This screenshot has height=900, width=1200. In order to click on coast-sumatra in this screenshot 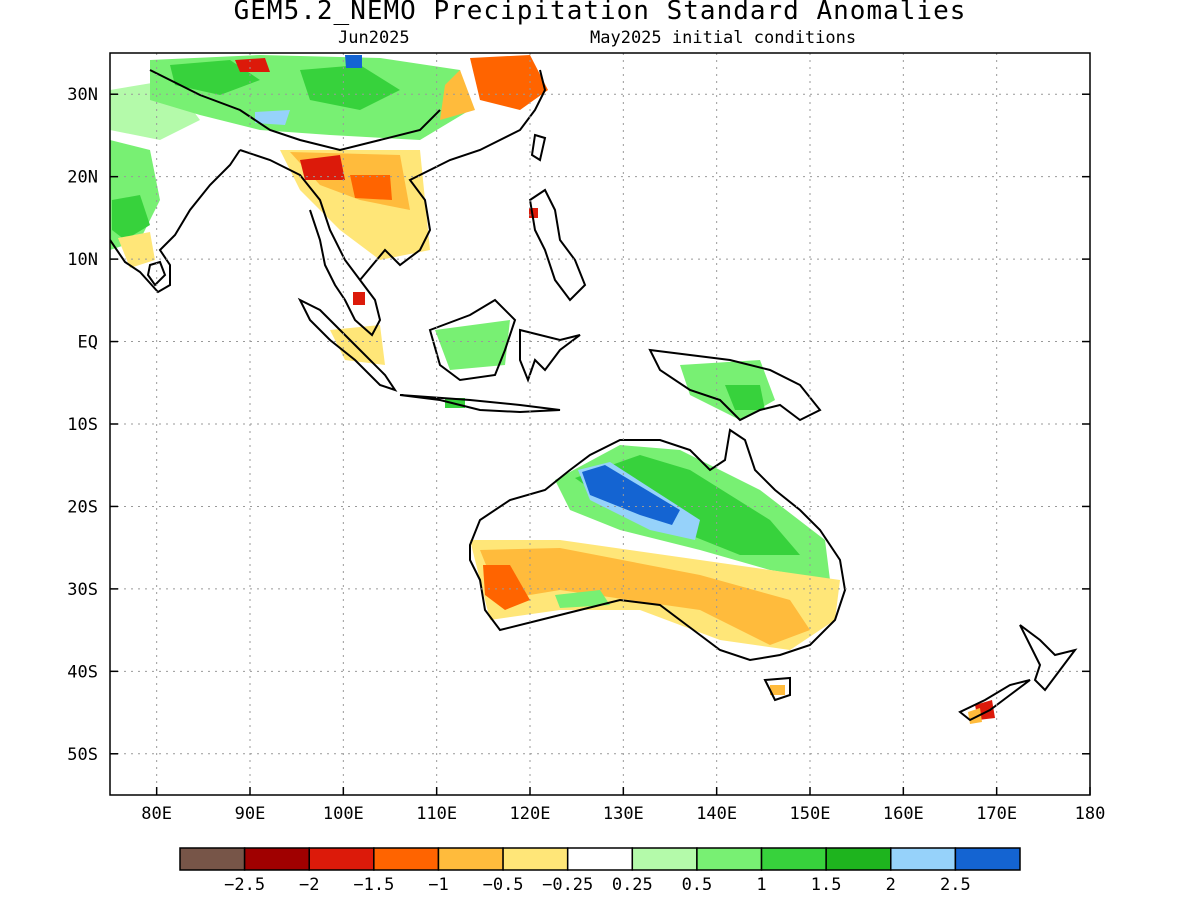, I will do `click(347, 344)`.